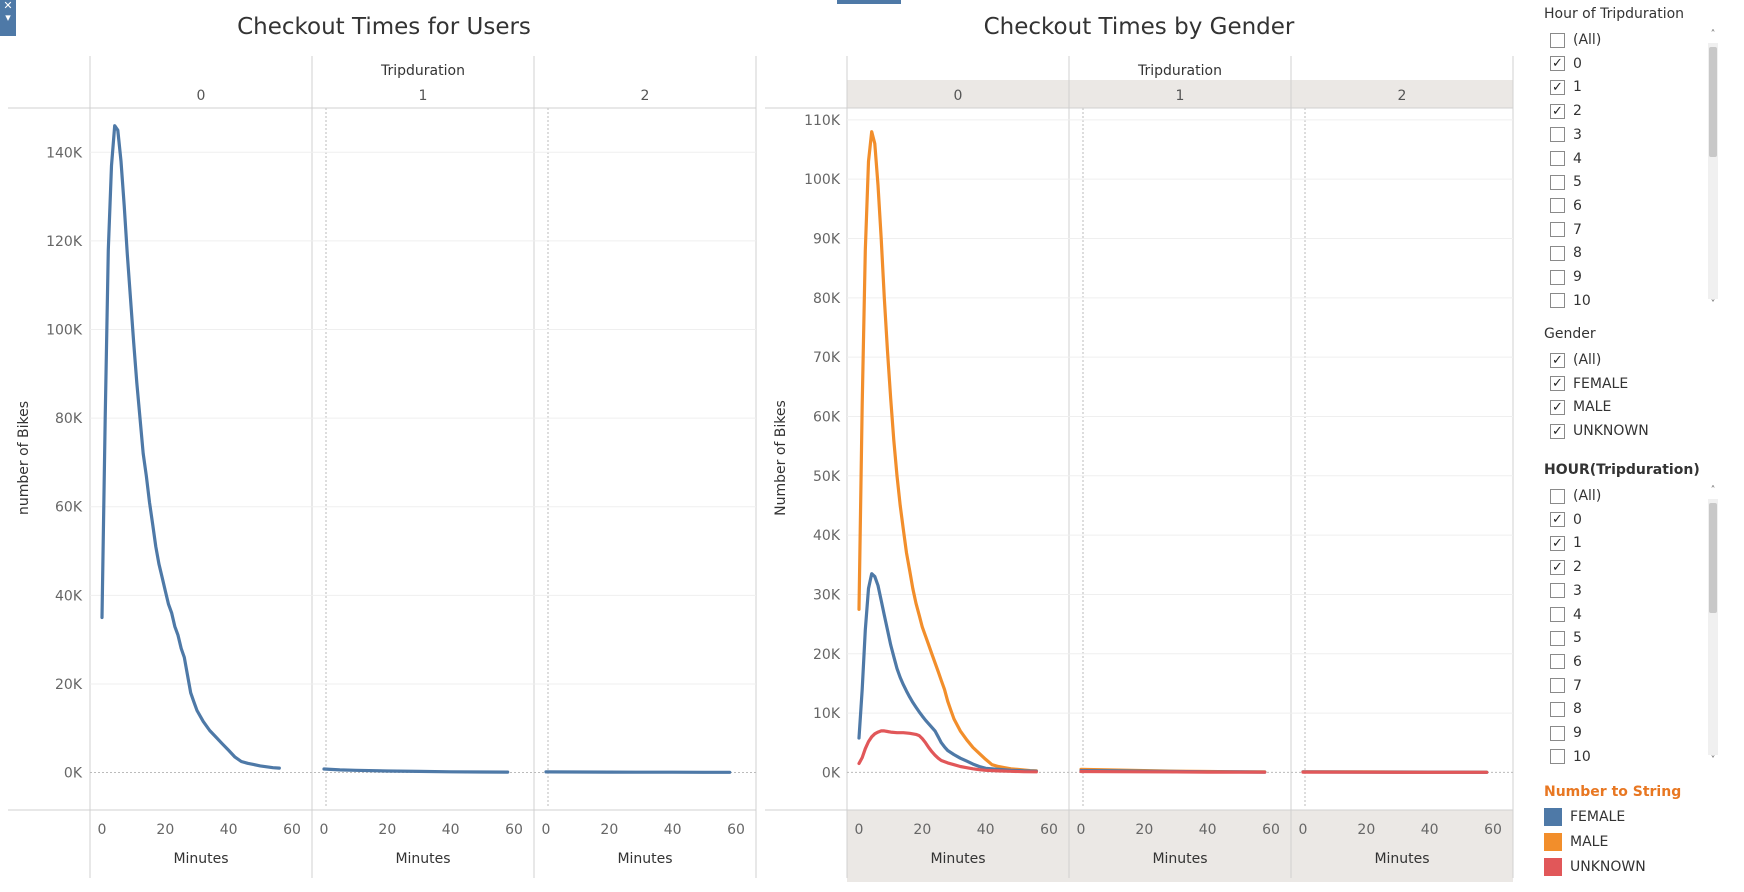 This screenshot has height=892, width=1744. What do you see at coordinates (831, 773) in the screenshot?
I see `y-tick-label: 0K` at bounding box center [831, 773].